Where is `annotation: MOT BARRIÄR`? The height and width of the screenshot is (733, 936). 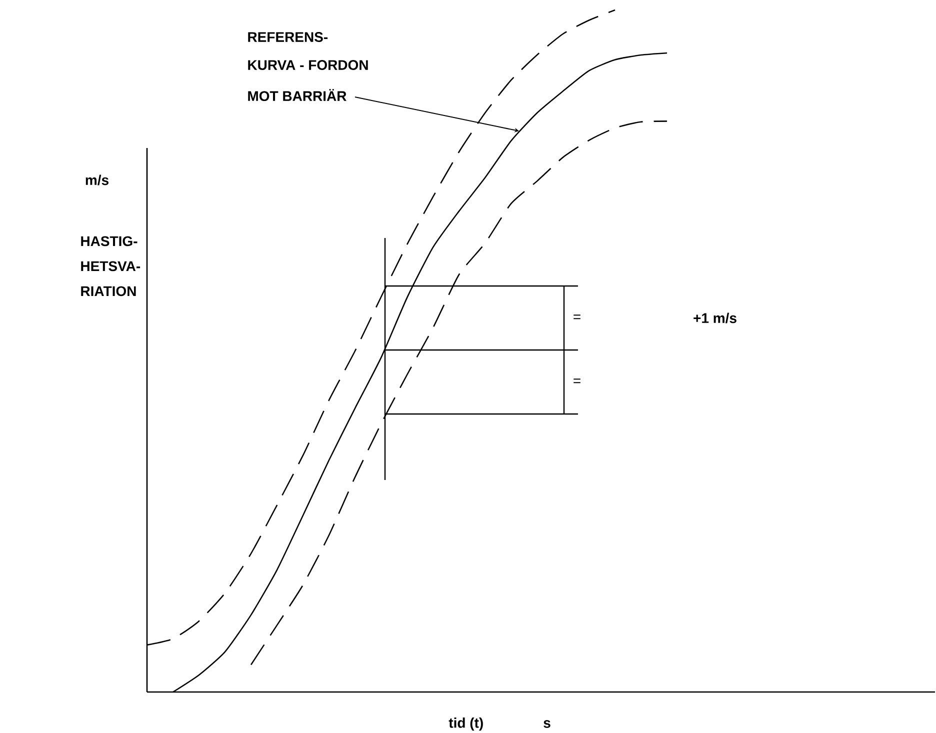
annotation: MOT BARRIÄR is located at coordinates (297, 95).